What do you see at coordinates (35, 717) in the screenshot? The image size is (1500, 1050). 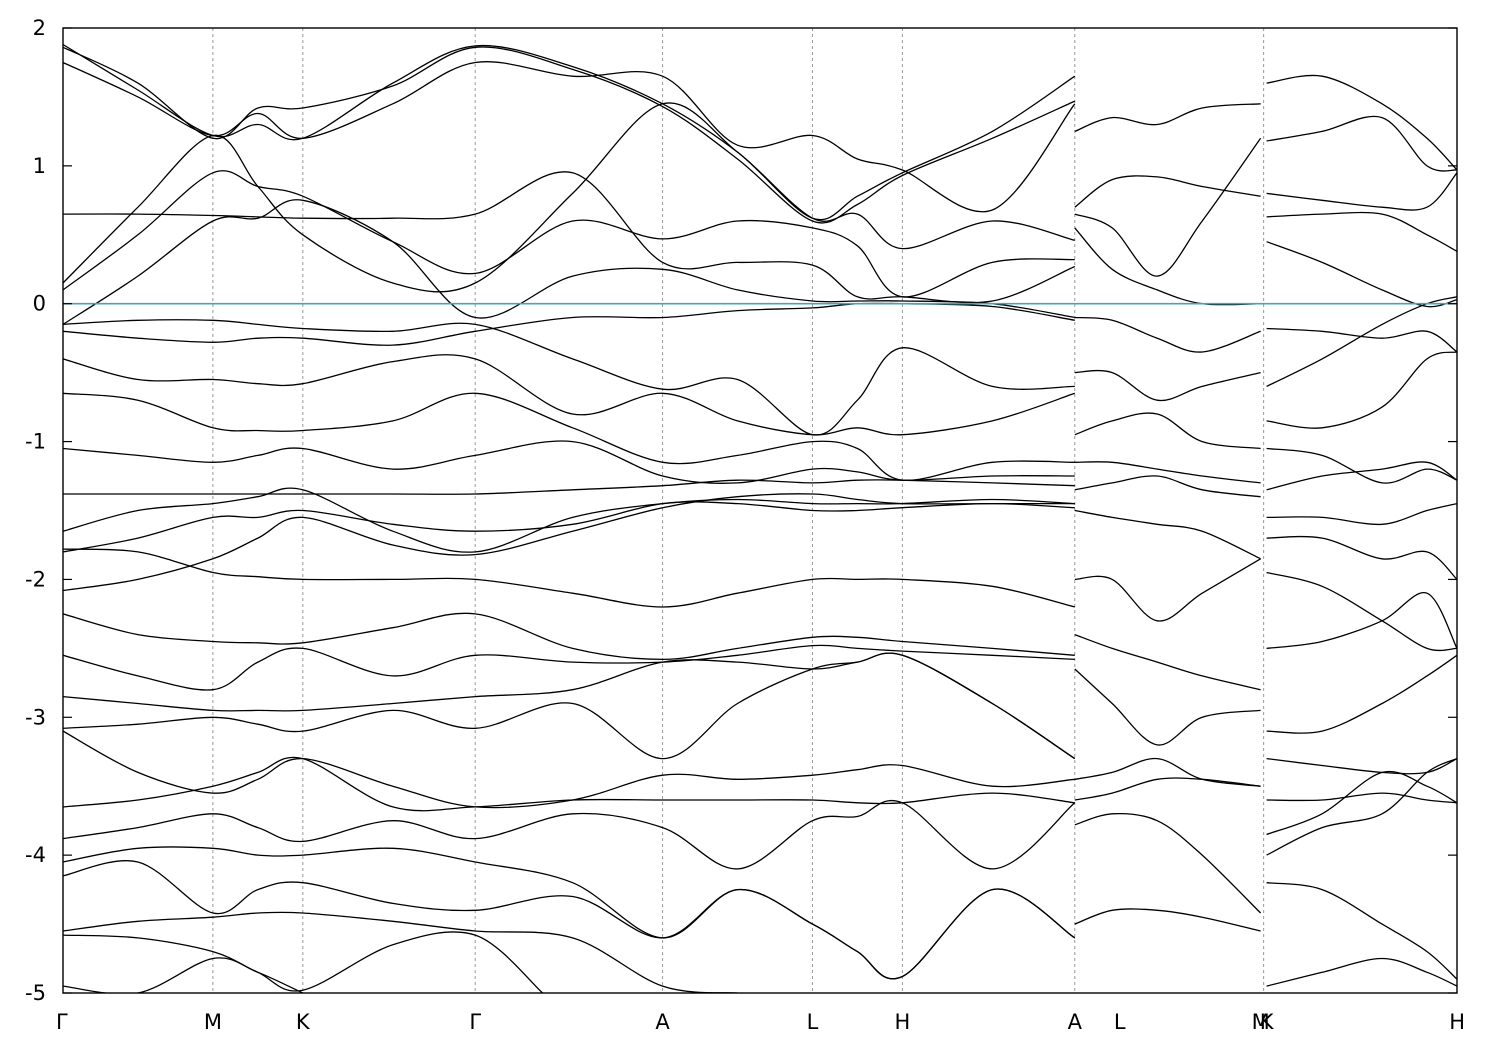 I see `y-tick-label: -3` at bounding box center [35, 717].